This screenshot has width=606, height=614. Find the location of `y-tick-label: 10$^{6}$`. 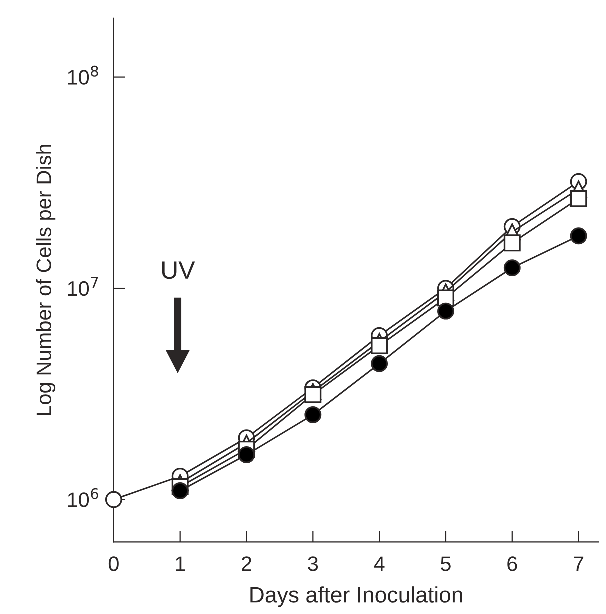

y-tick-label: 10$^{6}$ is located at coordinates (83, 498).